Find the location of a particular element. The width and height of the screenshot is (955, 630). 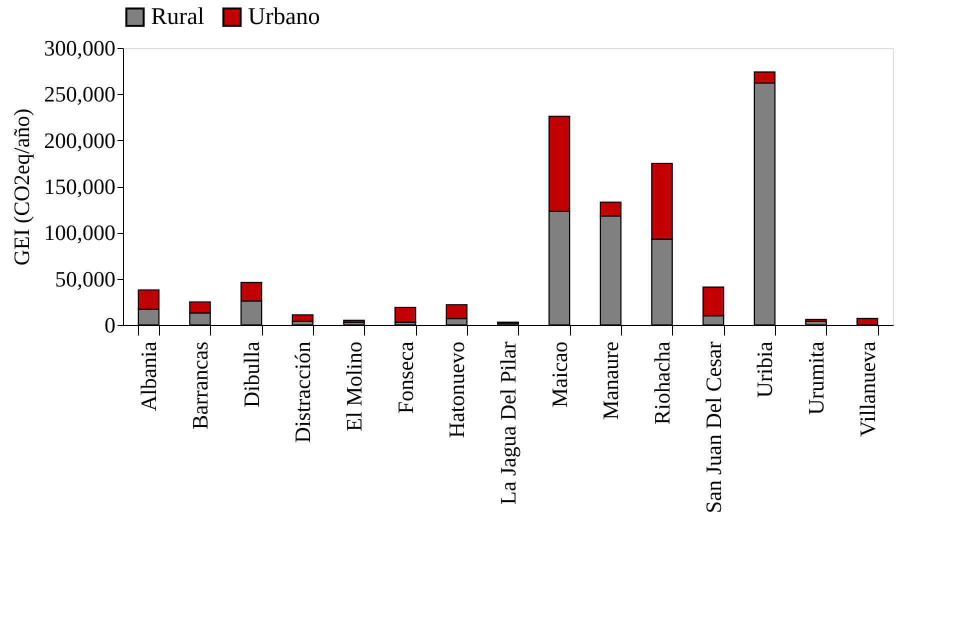

y-tick-label: 100,000 is located at coordinates (80, 233).